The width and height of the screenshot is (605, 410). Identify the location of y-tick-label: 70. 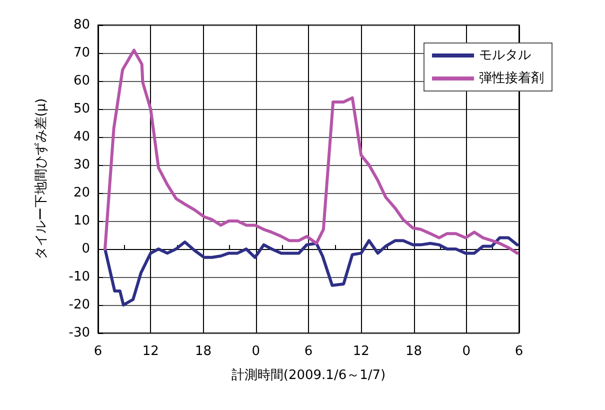
(81, 53).